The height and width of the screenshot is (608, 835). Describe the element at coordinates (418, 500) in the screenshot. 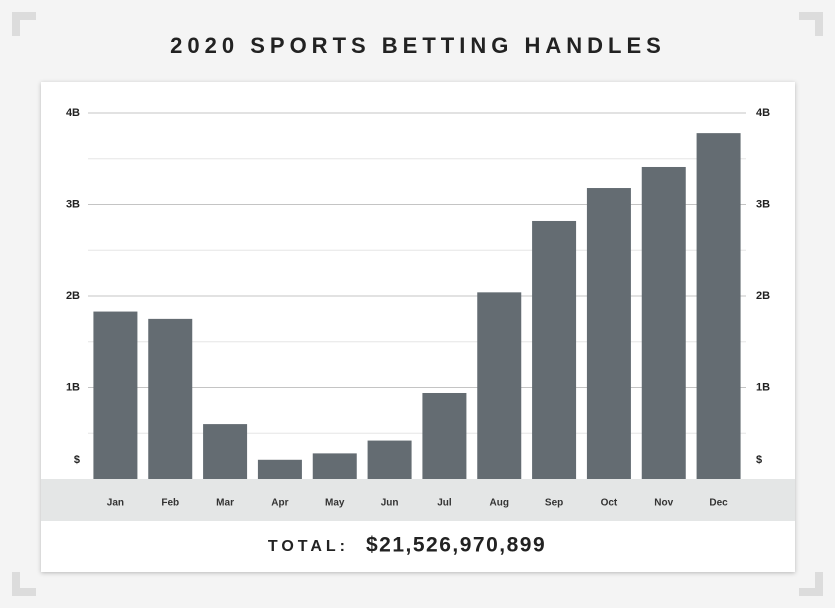

I see `category-band` at that location.